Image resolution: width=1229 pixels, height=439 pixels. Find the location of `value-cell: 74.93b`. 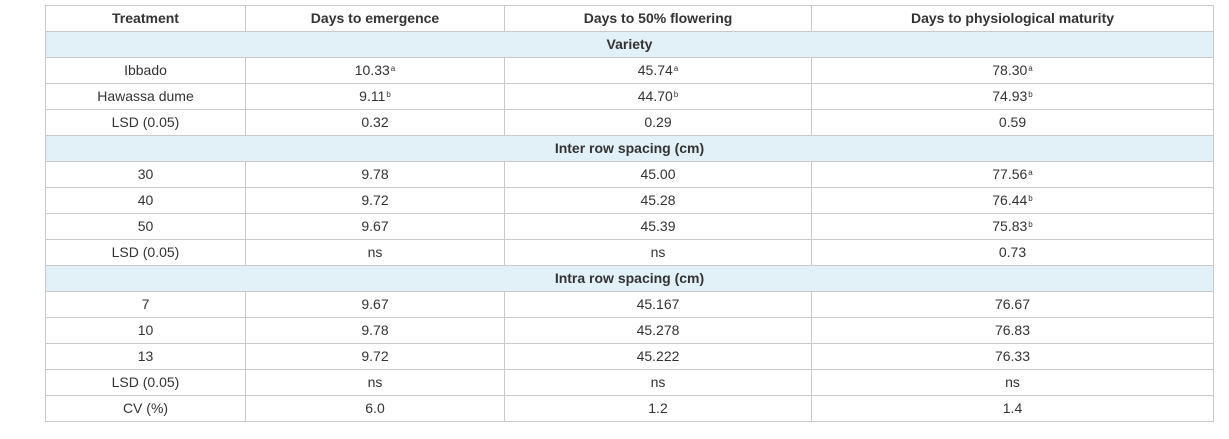

value-cell: 74.93b is located at coordinates (1012, 96).